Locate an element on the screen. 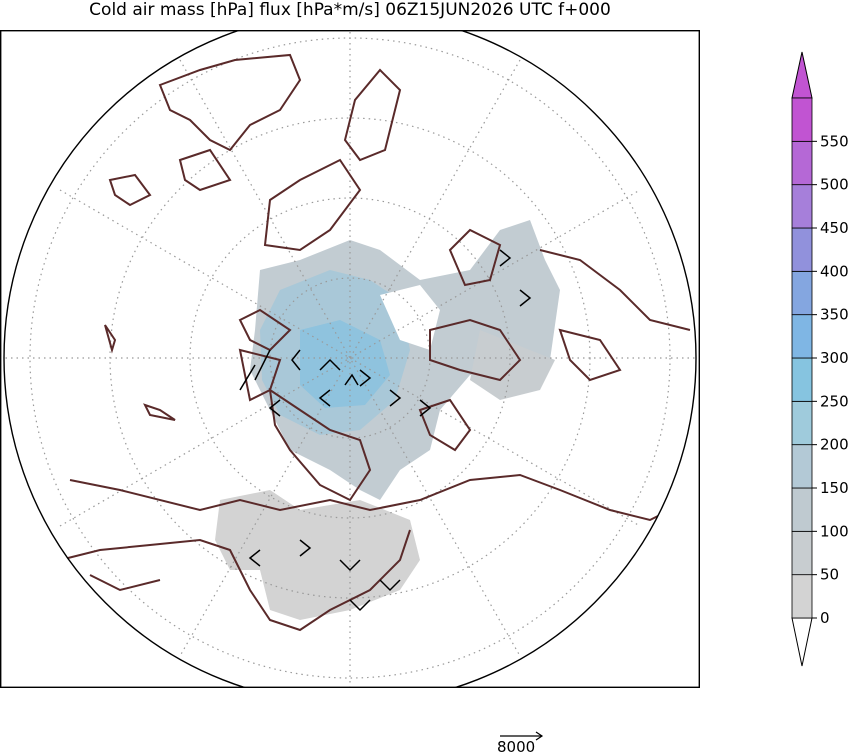 Image resolution: width=848 pixels, height=756 pixels. colorbar-tick-label: 50 is located at coordinates (829, 575).